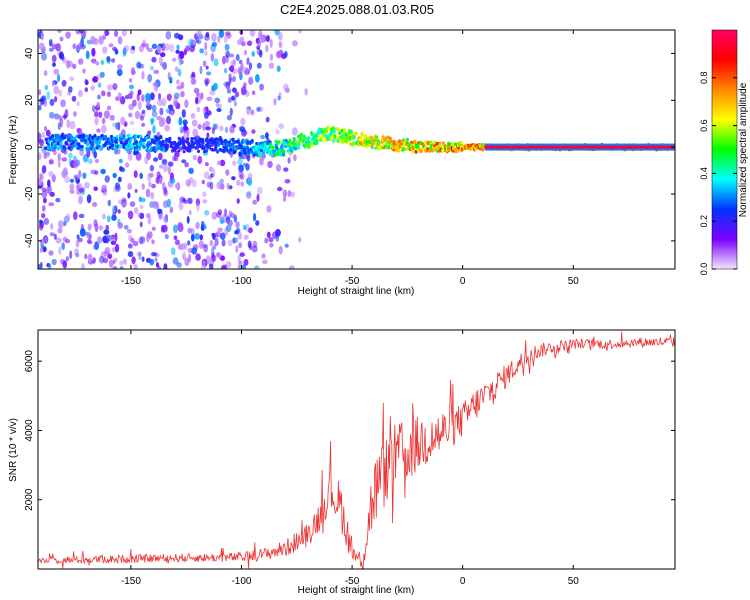 The height and width of the screenshot is (600, 750). What do you see at coordinates (743, 149) in the screenshot?
I see `colorbar-label: Normalized spectral amplitude` at bounding box center [743, 149].